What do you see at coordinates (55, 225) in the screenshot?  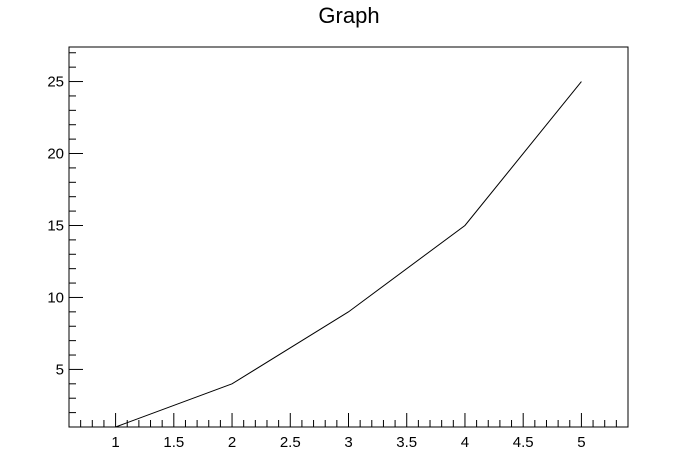 I see `y-tick-label: 15` at bounding box center [55, 225].